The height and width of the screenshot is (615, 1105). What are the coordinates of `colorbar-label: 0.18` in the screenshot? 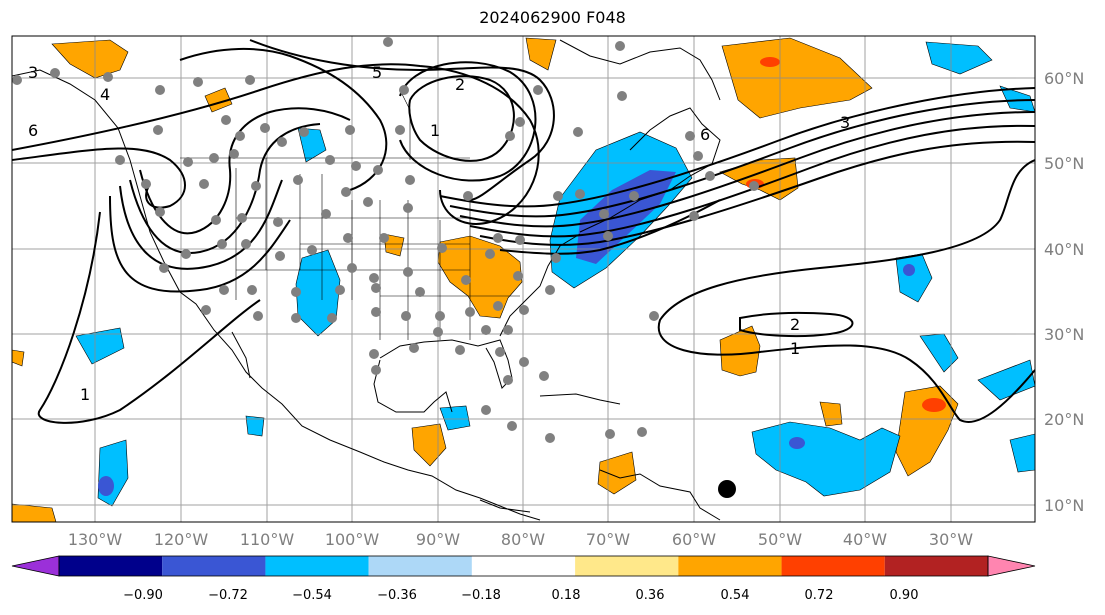 It's located at (566, 595).